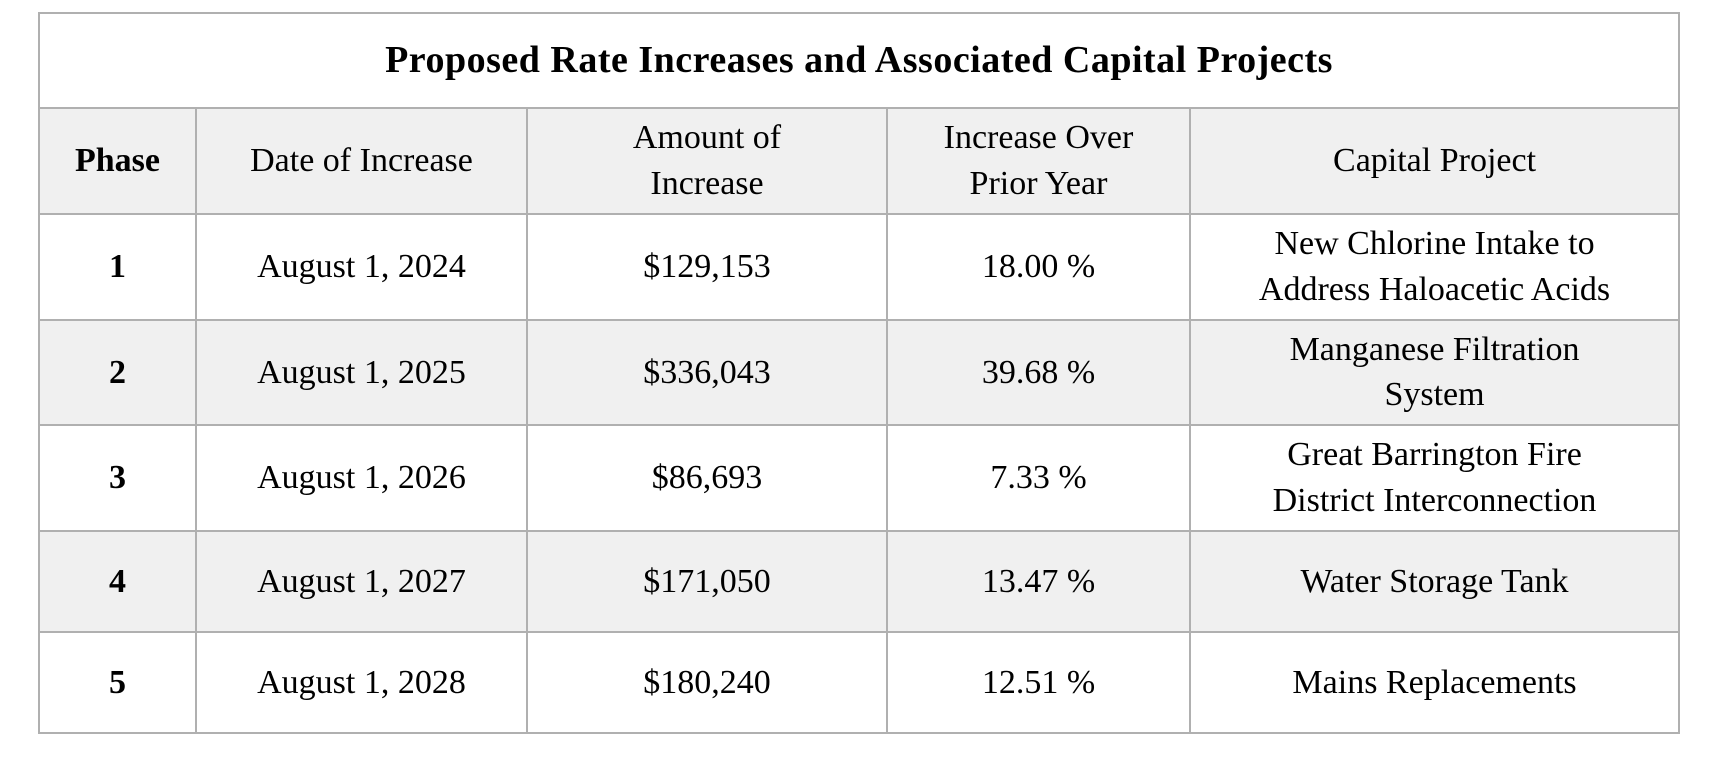 This screenshot has height=758, width=1728. I want to click on phase-cell: 2, so click(117, 372).